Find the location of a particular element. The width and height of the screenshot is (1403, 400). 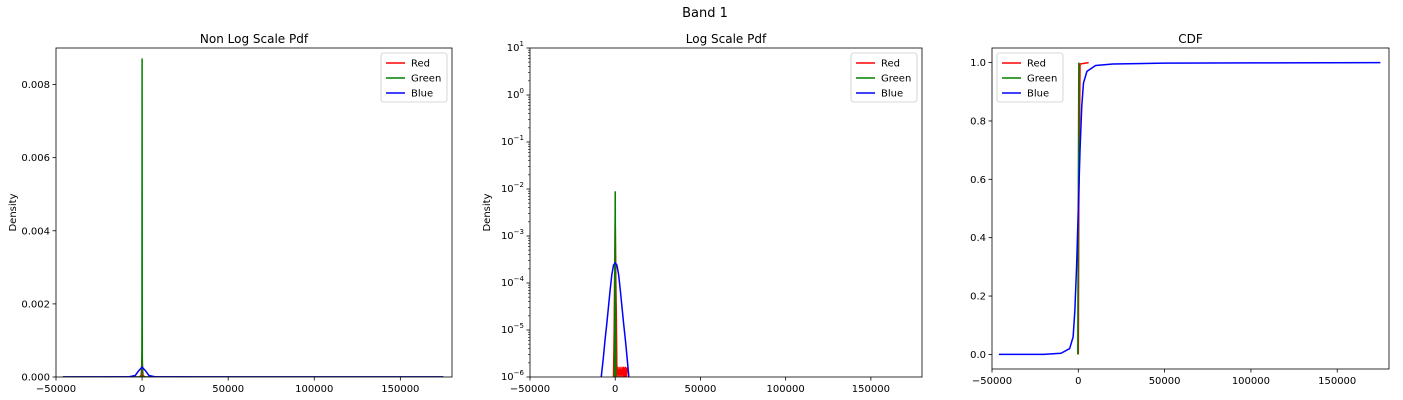

y-tick-label: 10⁻⁵ is located at coordinates (512, 329).